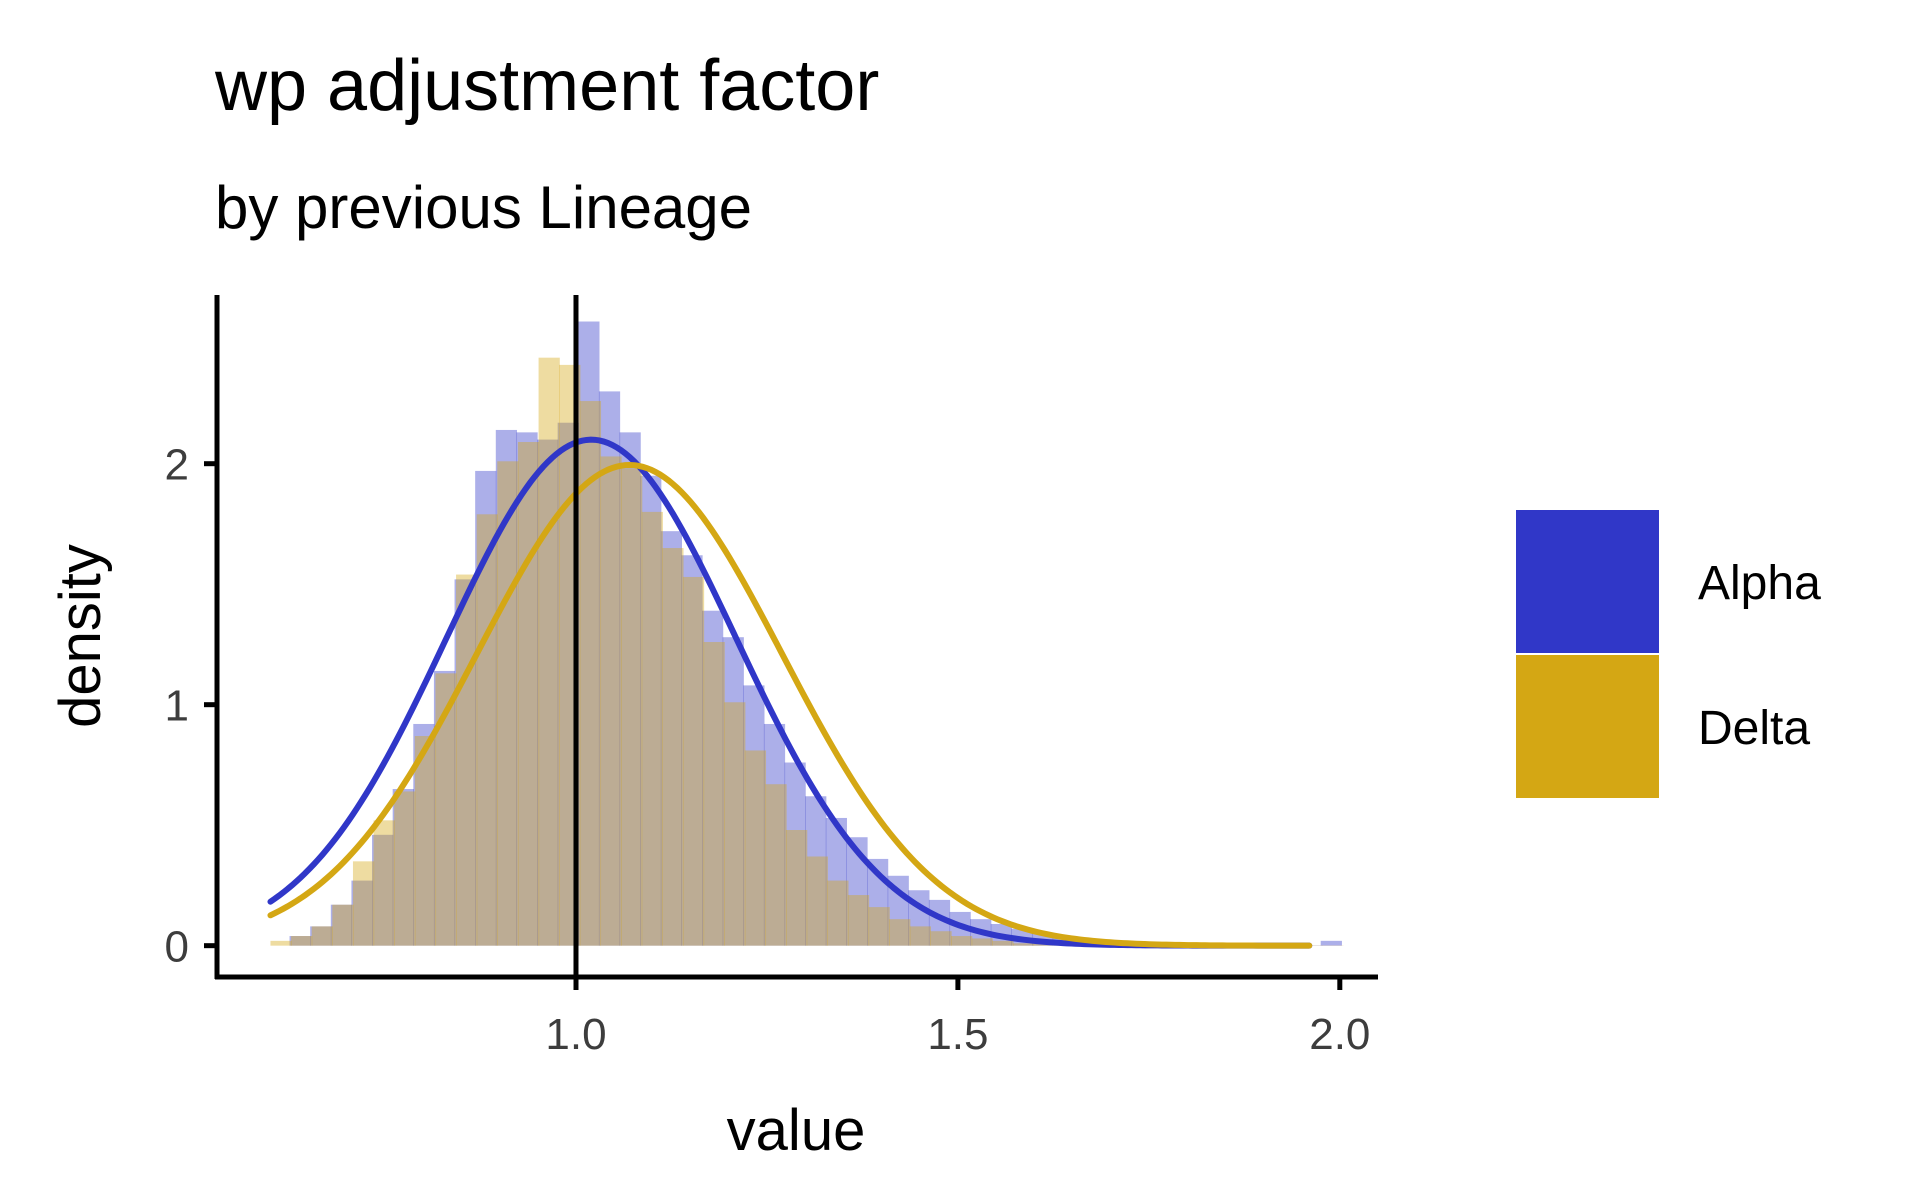 The width and height of the screenshot is (1920, 1200). I want to click on legend-label-delta: Delta, so click(1754, 728).